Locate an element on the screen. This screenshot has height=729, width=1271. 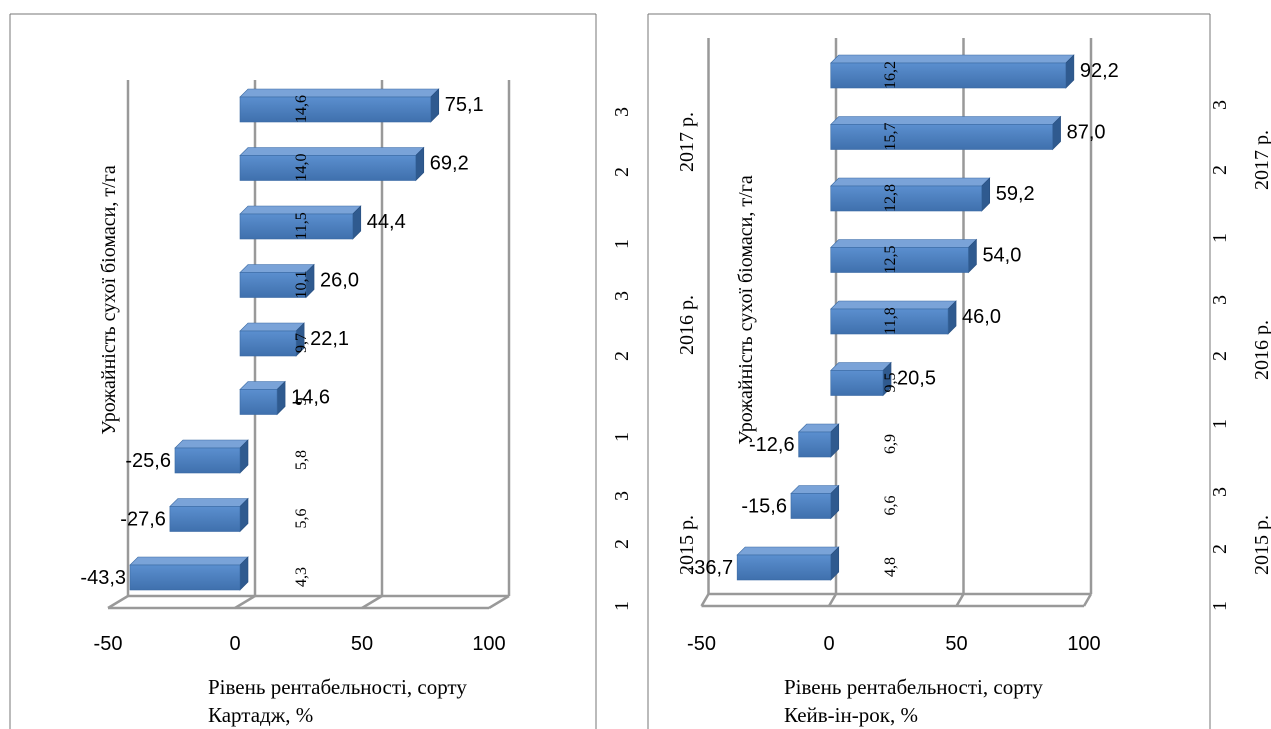
chart1-value-label-6: -25,6 is located at coordinates (148, 461).